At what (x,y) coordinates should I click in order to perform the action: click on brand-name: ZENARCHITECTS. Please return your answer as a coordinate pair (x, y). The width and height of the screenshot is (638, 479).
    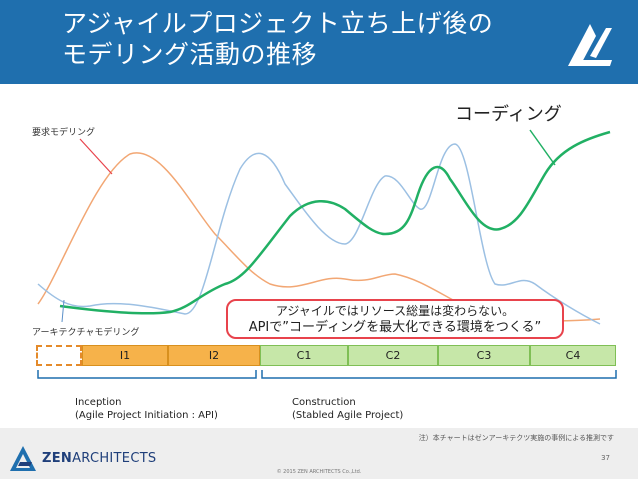
    Looking at the image, I should click on (99, 458).